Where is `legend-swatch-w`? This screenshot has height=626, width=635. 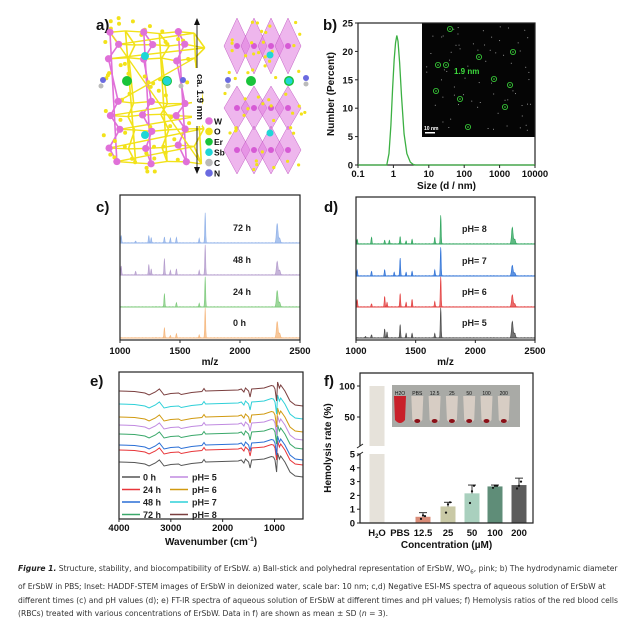 legend-swatch-w is located at coordinates (209, 121).